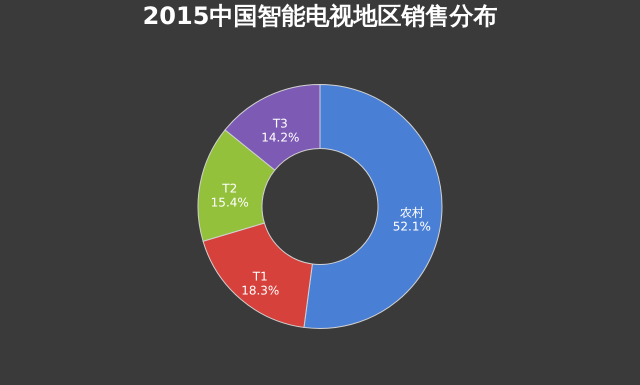  Describe the element at coordinates (320, 16) in the screenshot. I see `chart-title: 2015中国智能电视地区销售分布` at that location.